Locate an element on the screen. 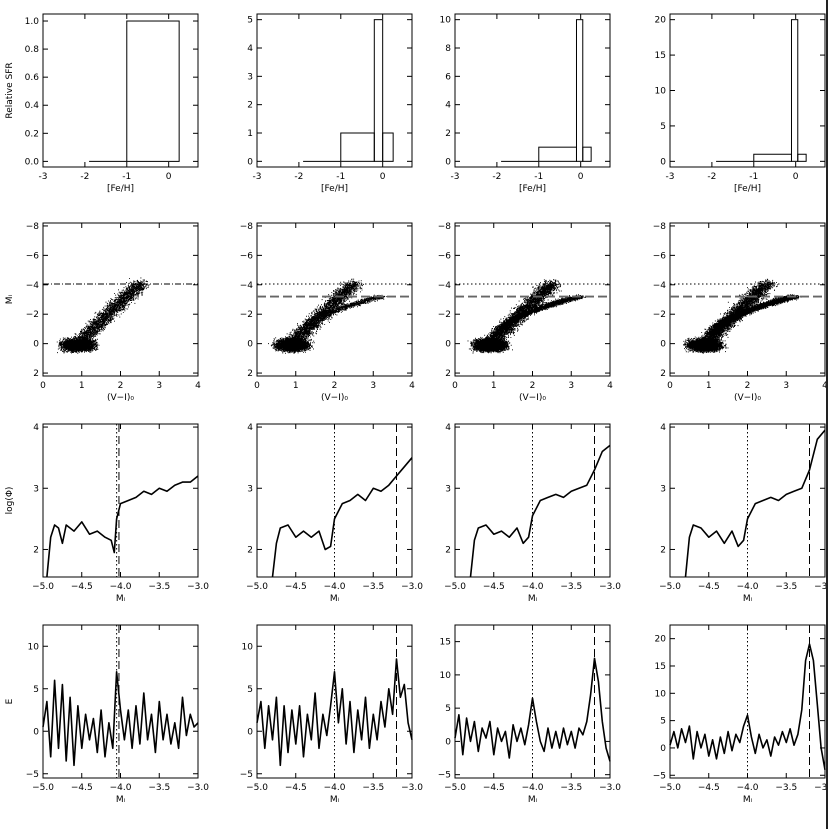  y-tick-label: 0.2 is located at coordinates (32, 134).